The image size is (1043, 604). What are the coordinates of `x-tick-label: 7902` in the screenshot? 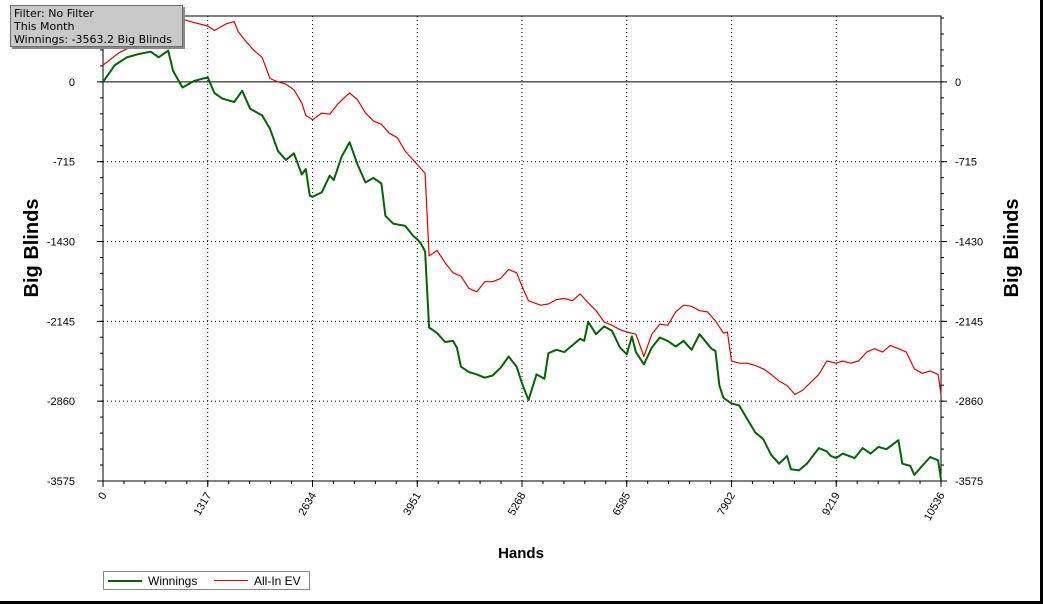 It's located at (726, 504).